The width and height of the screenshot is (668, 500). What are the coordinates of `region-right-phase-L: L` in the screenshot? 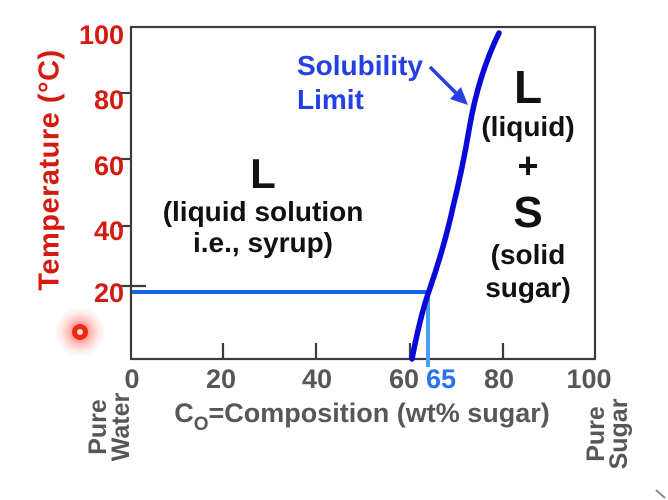 It's located at (528, 87).